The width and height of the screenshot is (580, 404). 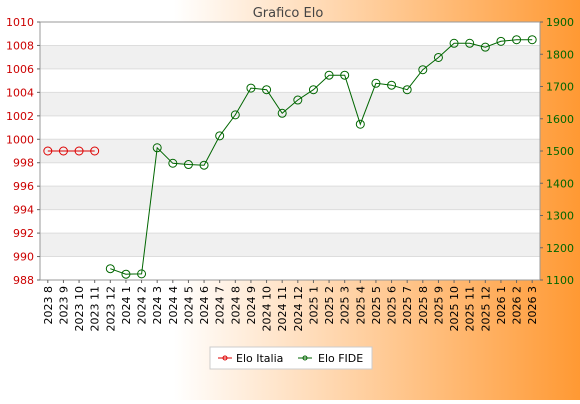 What do you see at coordinates (517, 305) in the screenshot?
I see `x-tick-label: 2026 2` at bounding box center [517, 305].